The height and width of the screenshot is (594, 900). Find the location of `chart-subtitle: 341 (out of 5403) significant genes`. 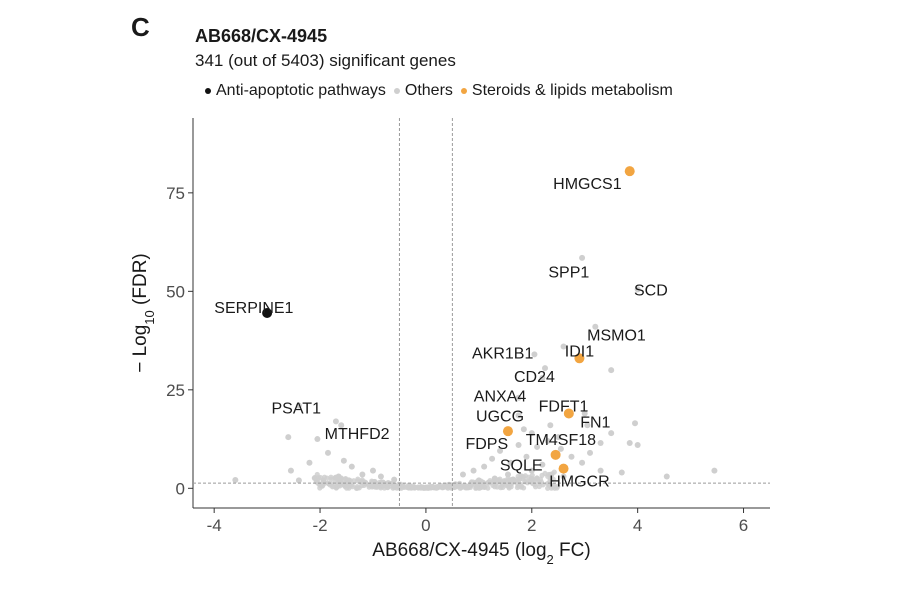

chart-subtitle: 341 (out of 5403) significant genes is located at coordinates (325, 60).